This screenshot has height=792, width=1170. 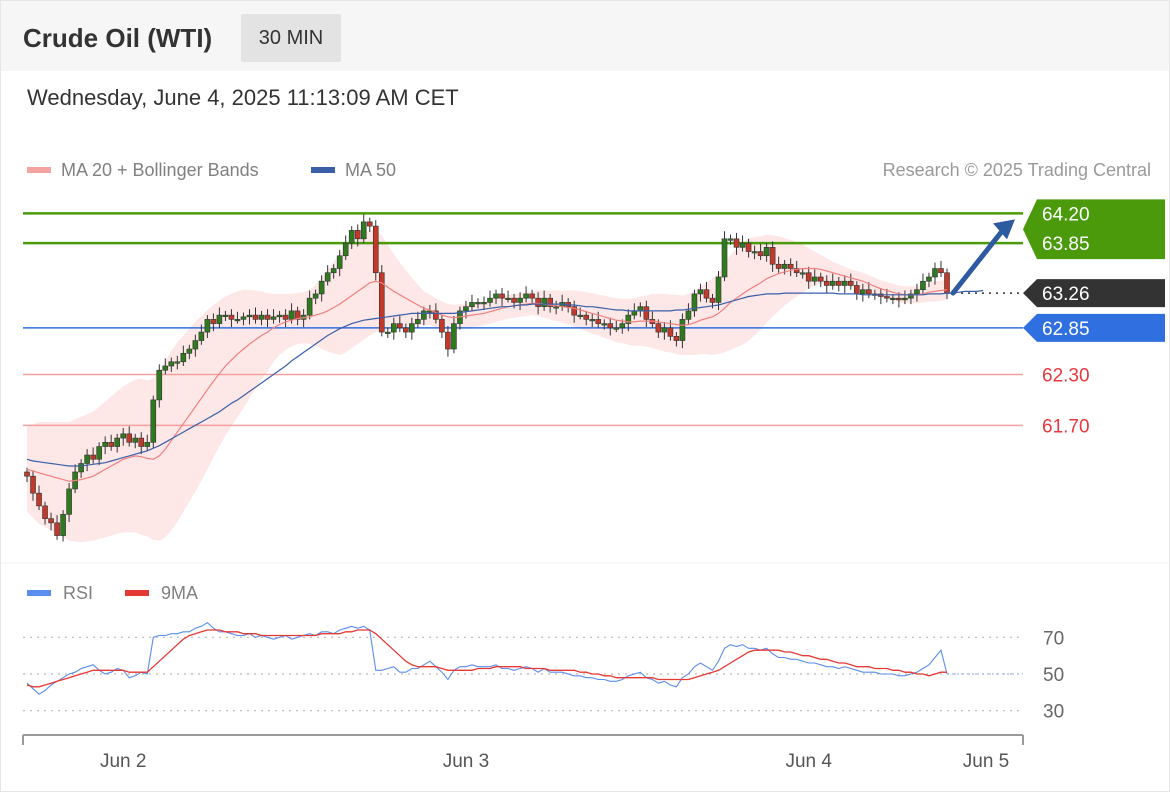 What do you see at coordinates (39, 169) in the screenshot?
I see `ma20-swatch` at bounding box center [39, 169].